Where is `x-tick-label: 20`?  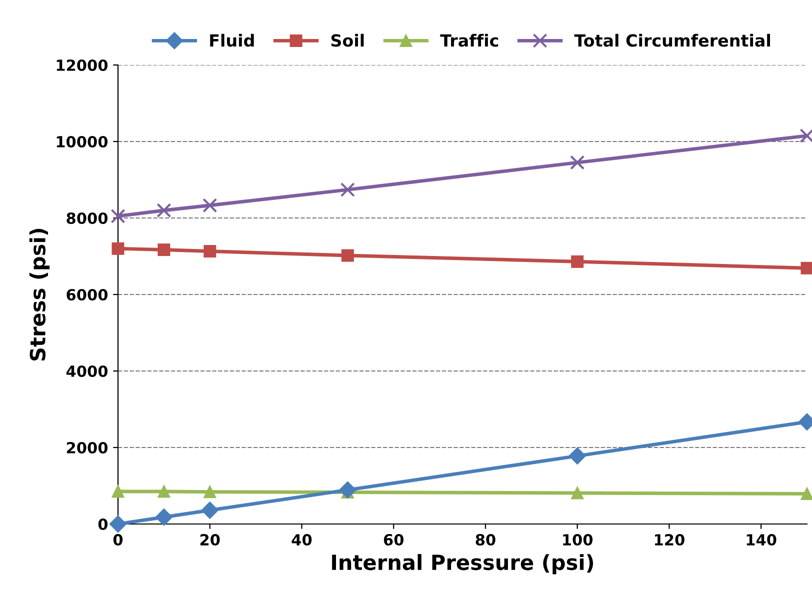 x-tick-label: 20 is located at coordinates (210, 540).